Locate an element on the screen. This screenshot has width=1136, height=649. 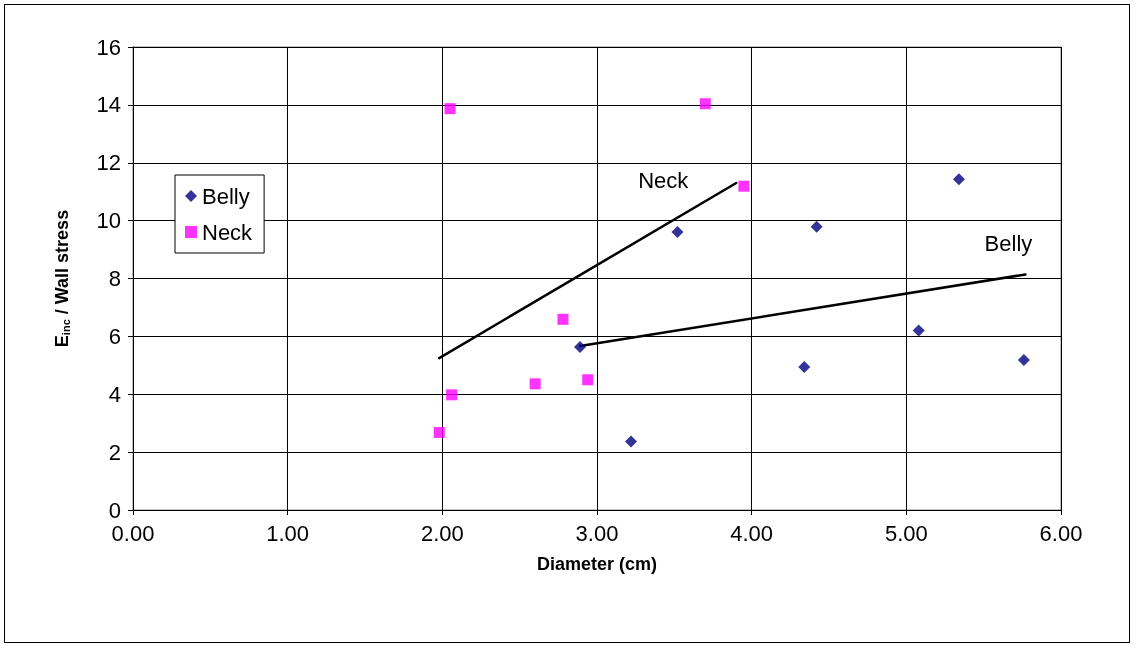
legend-label: Belly is located at coordinates (226, 196).